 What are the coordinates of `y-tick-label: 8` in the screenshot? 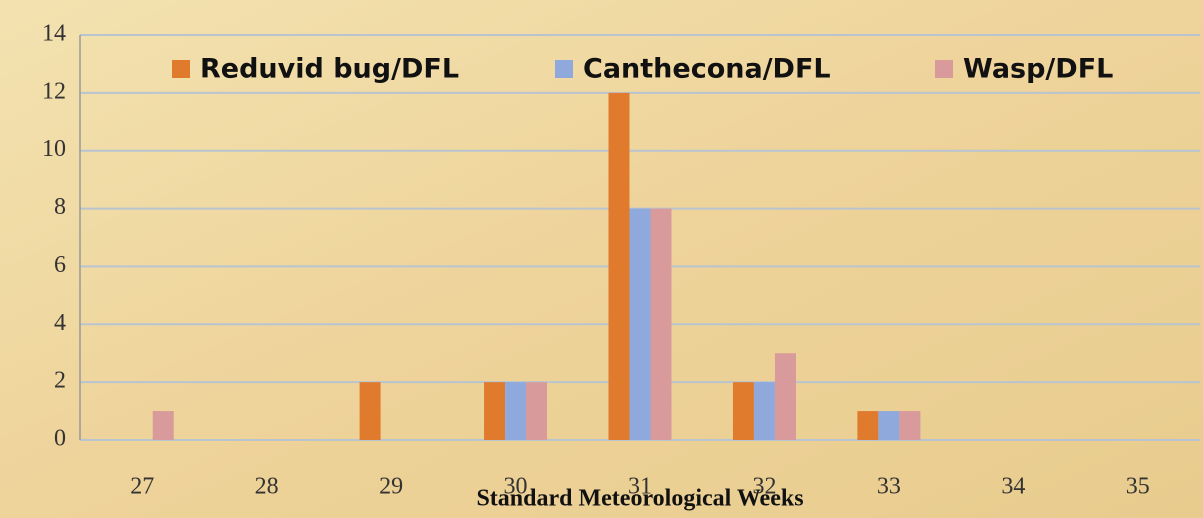 It's located at (60, 207).